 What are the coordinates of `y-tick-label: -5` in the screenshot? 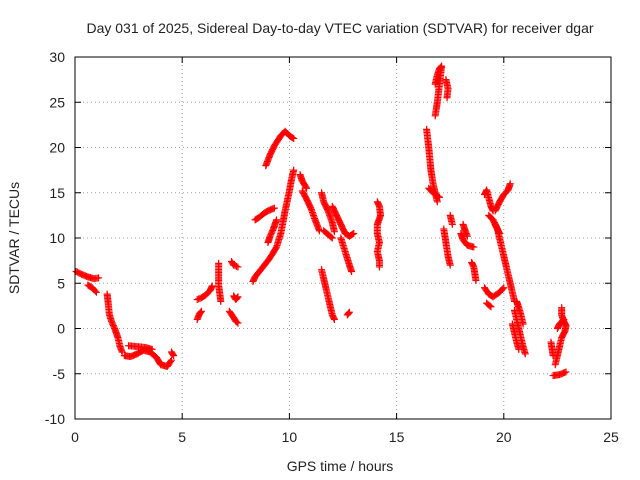 It's located at (59, 374).